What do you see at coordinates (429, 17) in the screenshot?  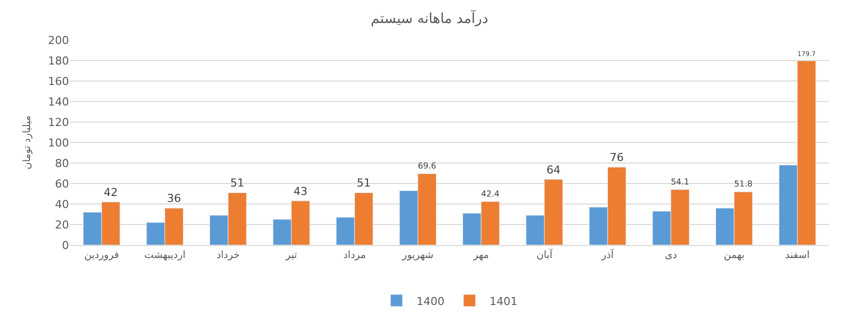 I see `chart-title: درآمد ماهانه سیستم` at bounding box center [429, 17].